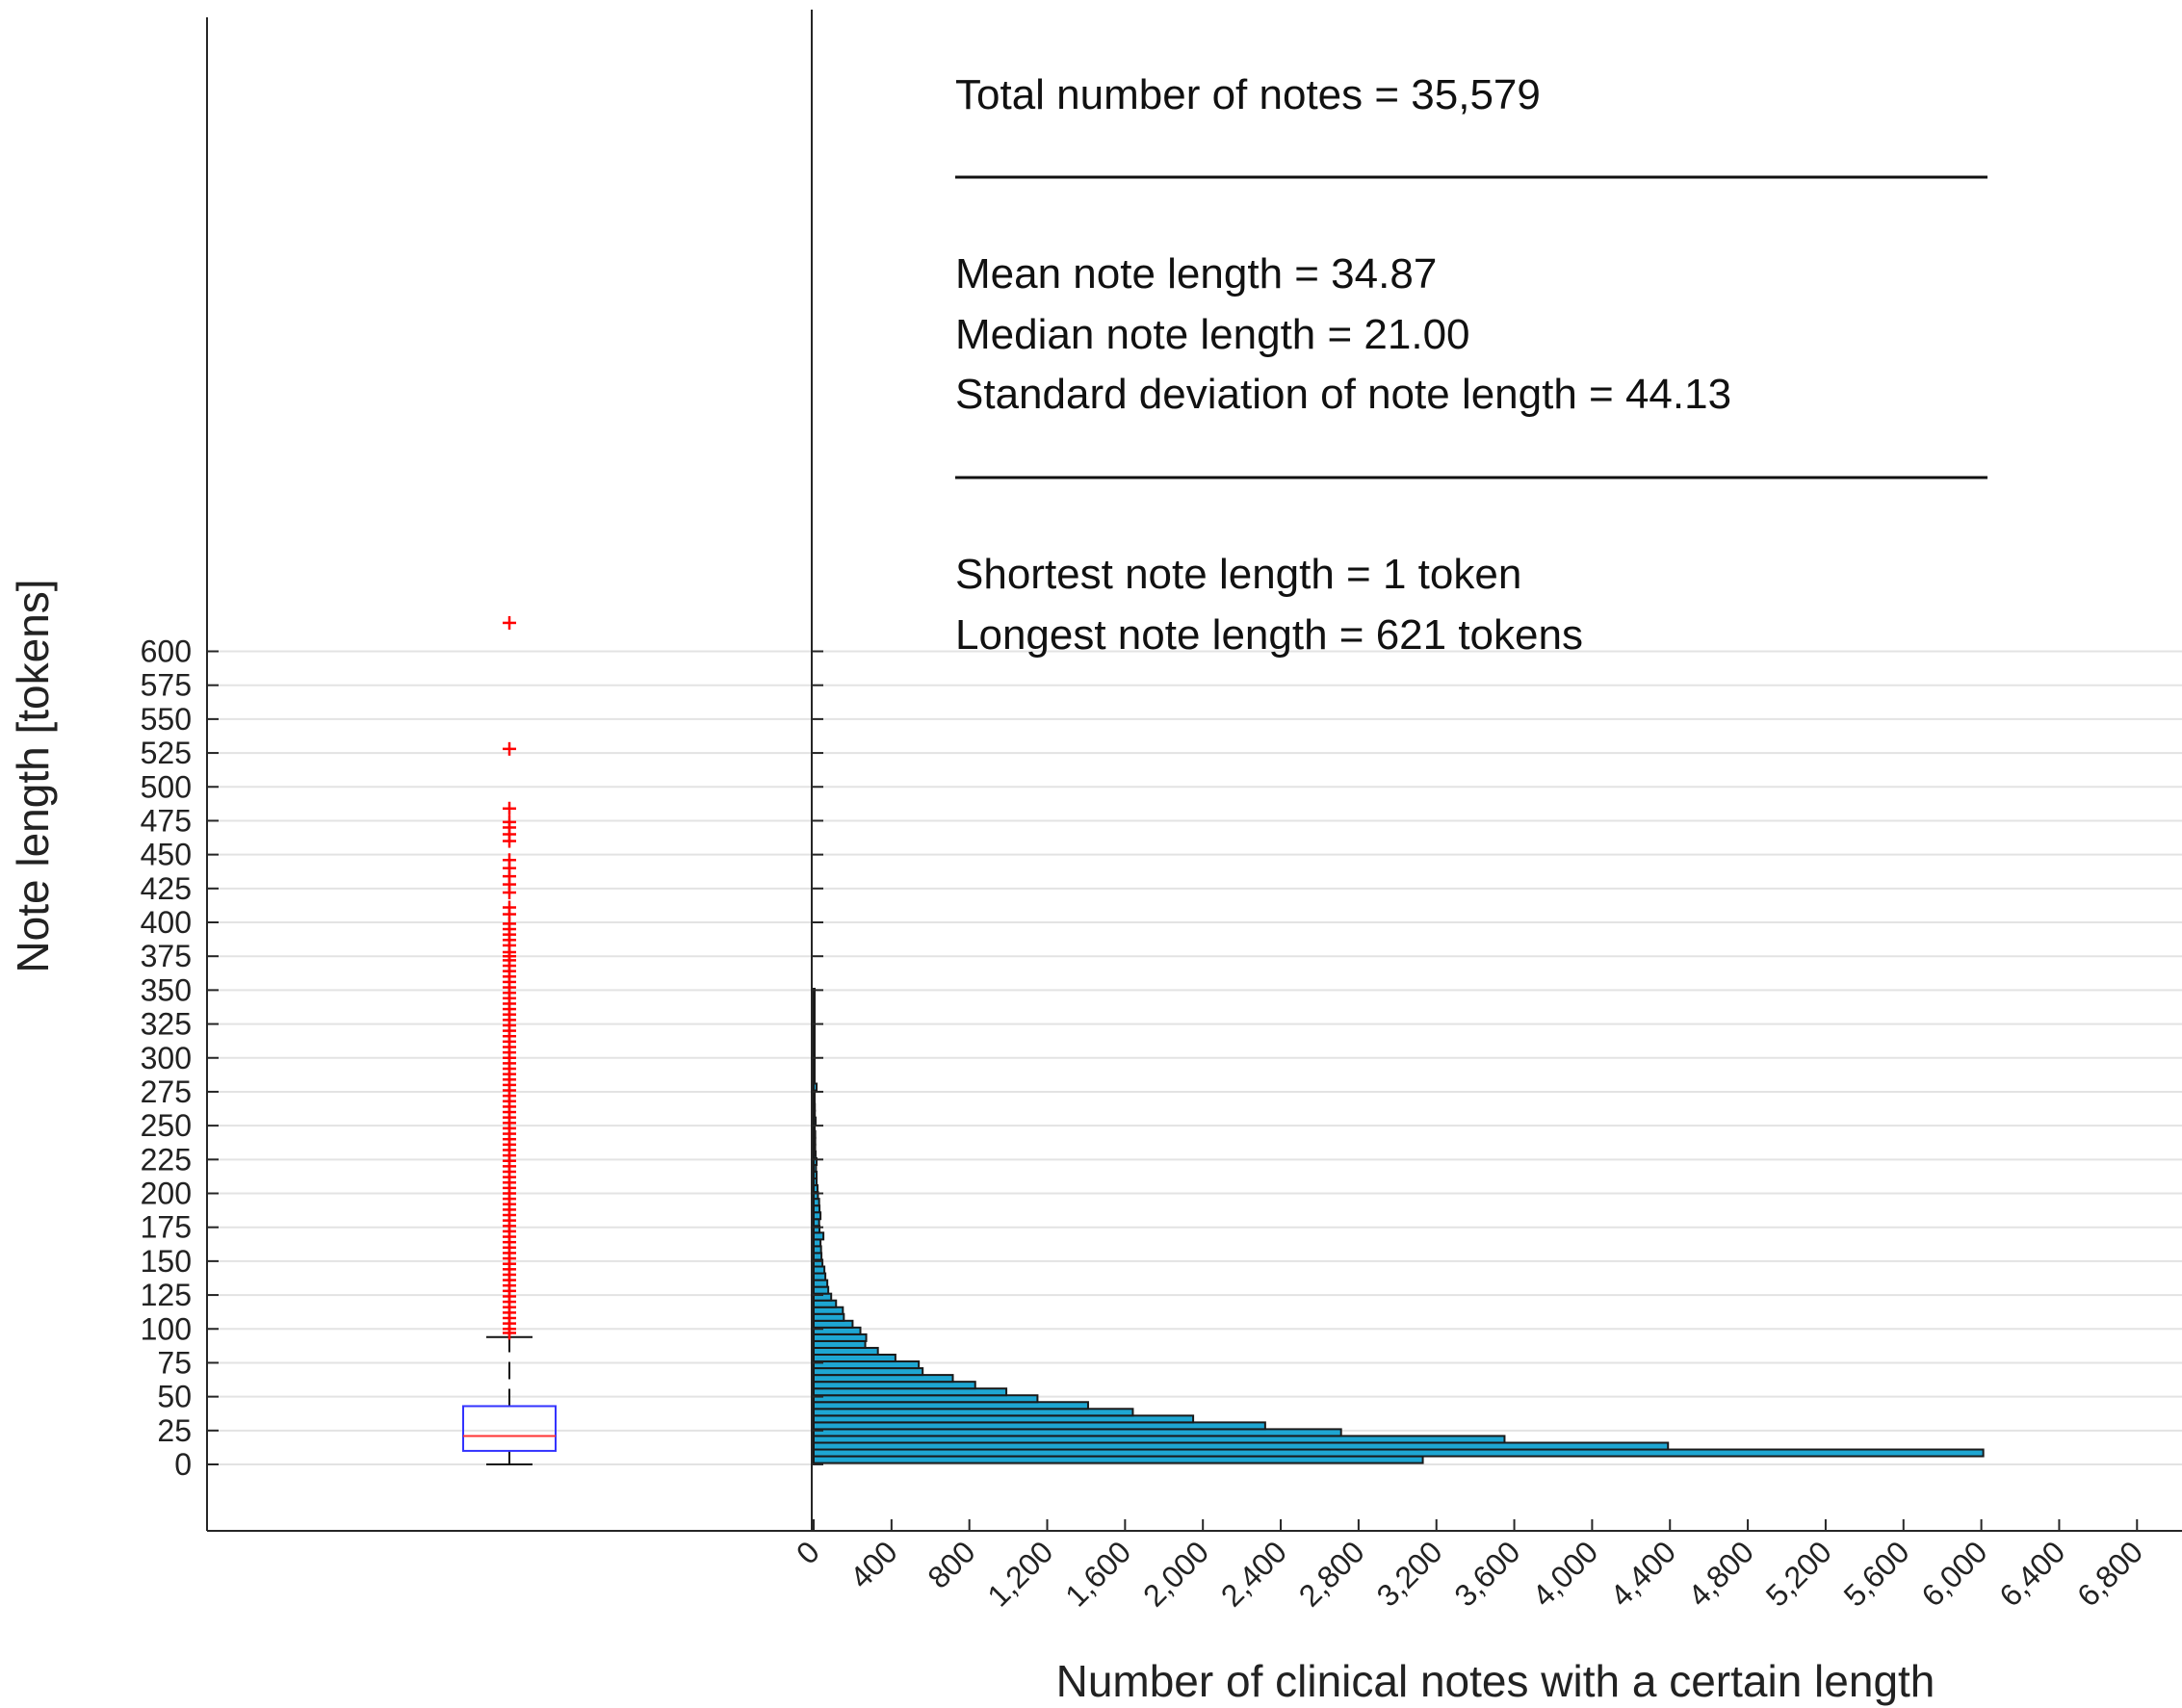  Describe the element at coordinates (1212, 334) in the screenshot. I see `stats-median: Median note length = 21.00` at that location.